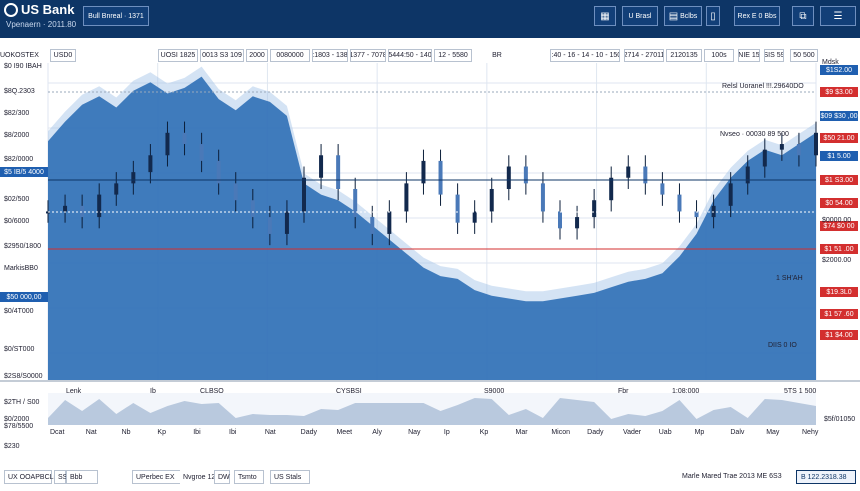 The height and width of the screenshot is (491, 860). What do you see at coordinates (368, 55) in the screenshot?
I see `toolbar-chip: 1377 - 7078` at bounding box center [368, 55].